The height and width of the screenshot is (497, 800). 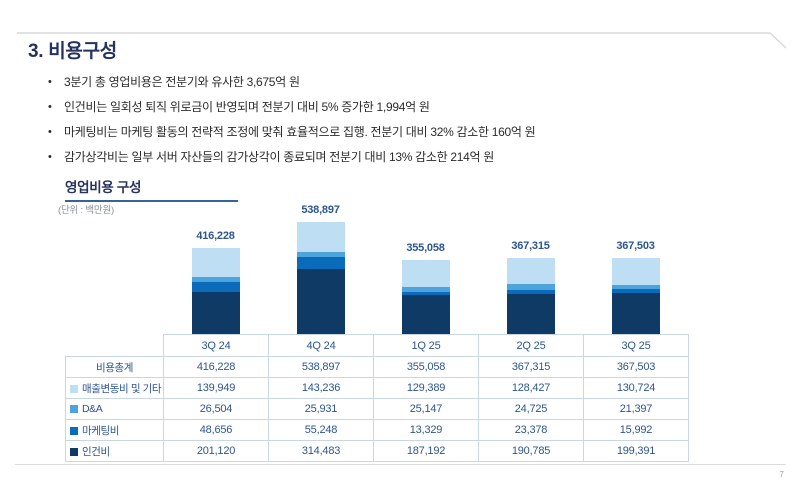 I want to click on bar-total-label: 538,897, so click(x=320, y=210).